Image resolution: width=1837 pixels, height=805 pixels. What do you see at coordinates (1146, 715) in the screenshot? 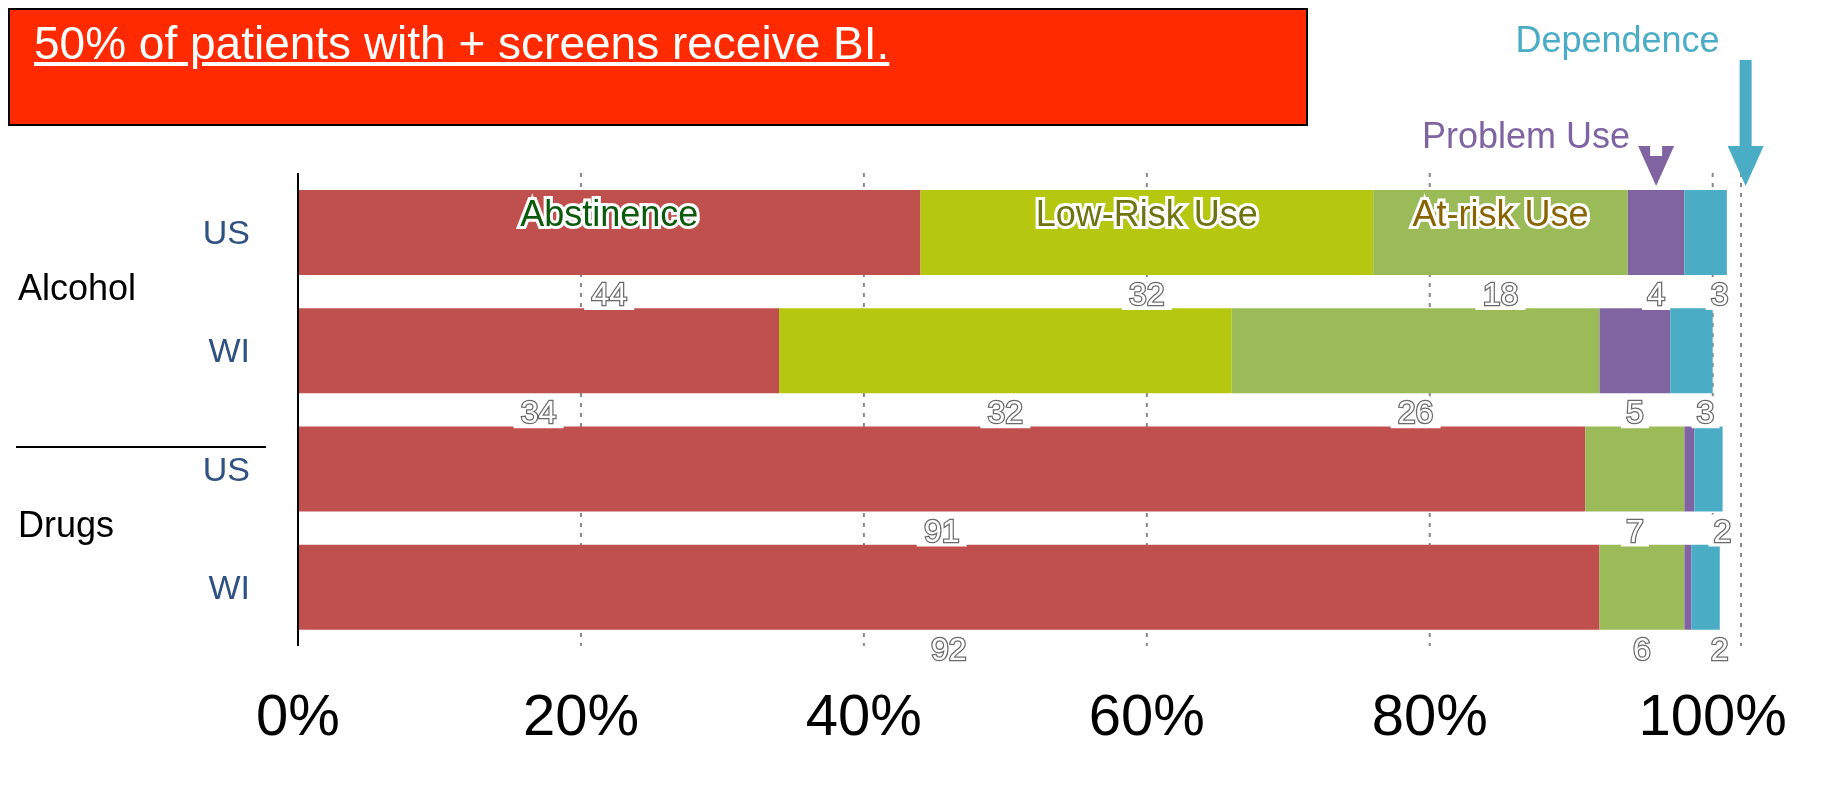
I see `x-tick-label: 60%` at bounding box center [1146, 715].